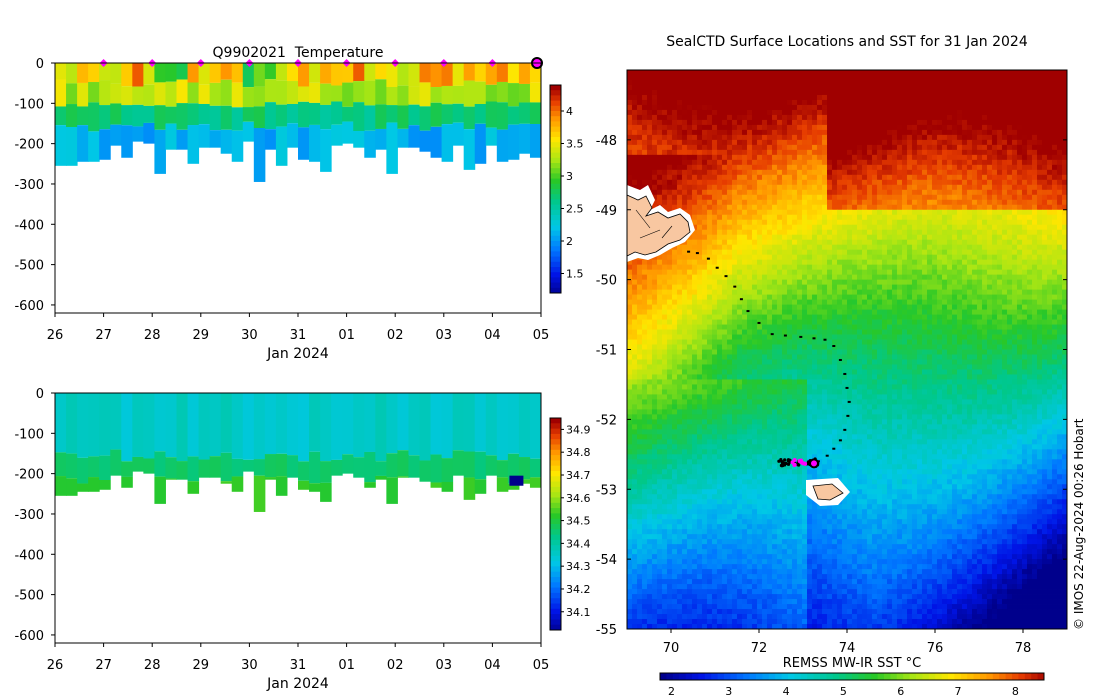 This screenshot has height=700, width=1100. Describe the element at coordinates (160, 117) in the screenshot. I see `temperature-cell` at that location.